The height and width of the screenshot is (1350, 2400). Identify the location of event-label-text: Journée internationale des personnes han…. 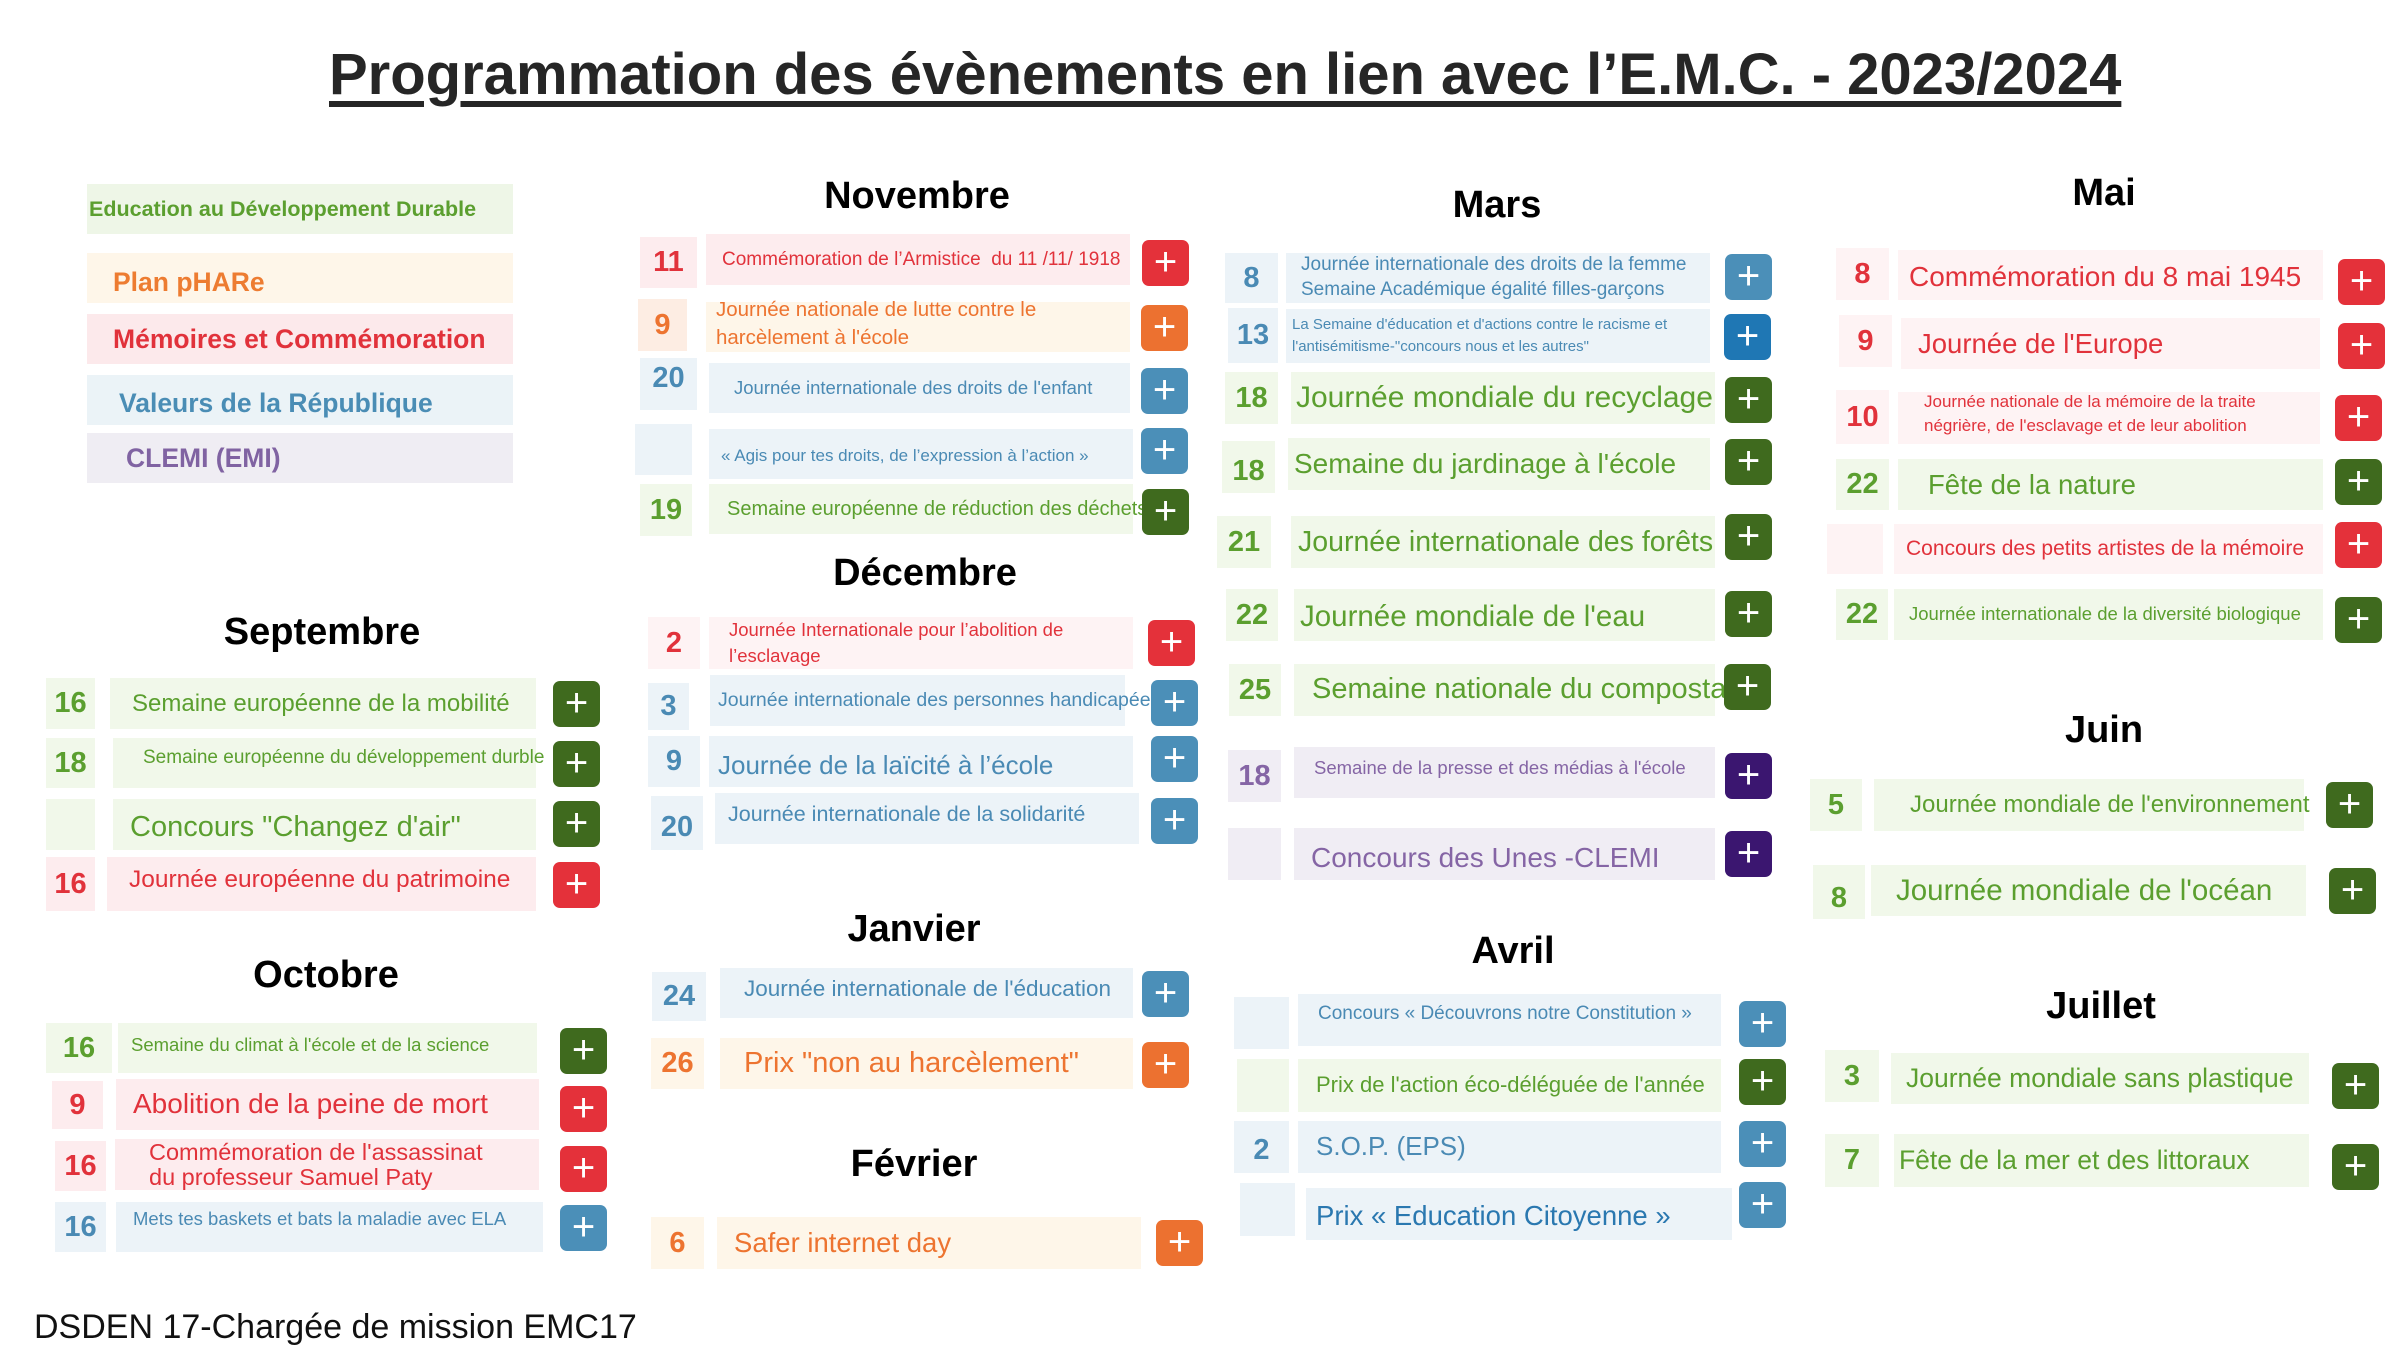
(939, 699).